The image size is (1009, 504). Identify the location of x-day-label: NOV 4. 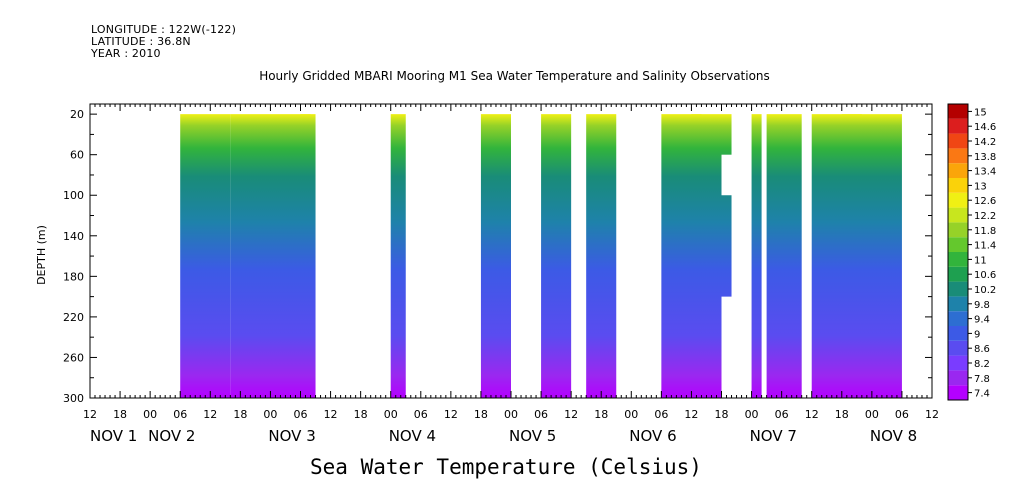
(412, 436).